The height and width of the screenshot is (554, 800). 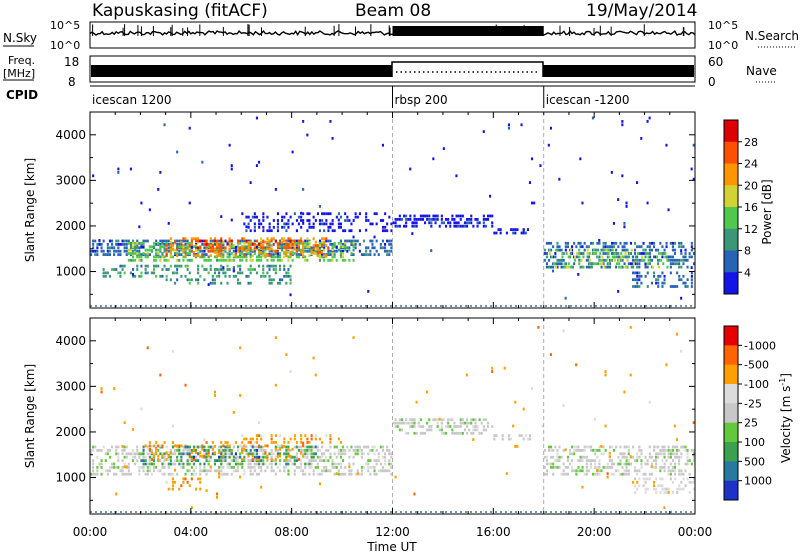 What do you see at coordinates (751, 229) in the screenshot?
I see `colorbar-tick-label: 12` at bounding box center [751, 229].